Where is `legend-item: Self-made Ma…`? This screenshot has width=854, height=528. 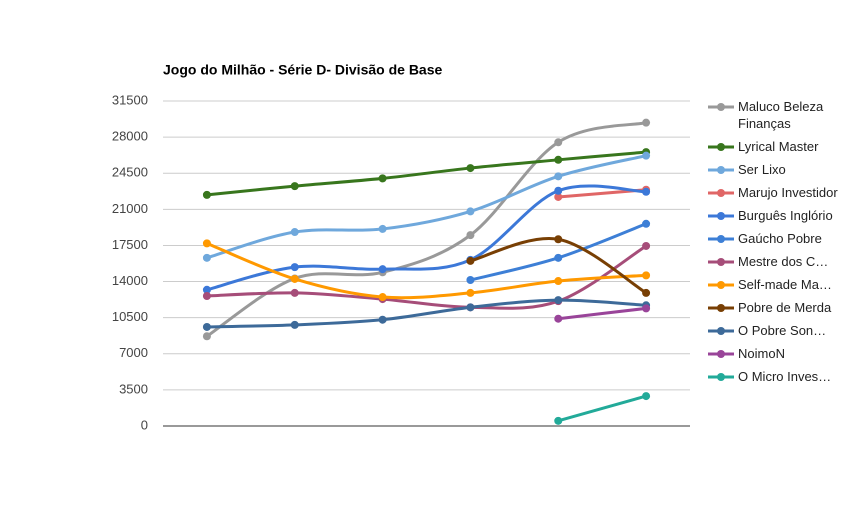 legend-item: Self-made Ma… is located at coordinates (775, 284).